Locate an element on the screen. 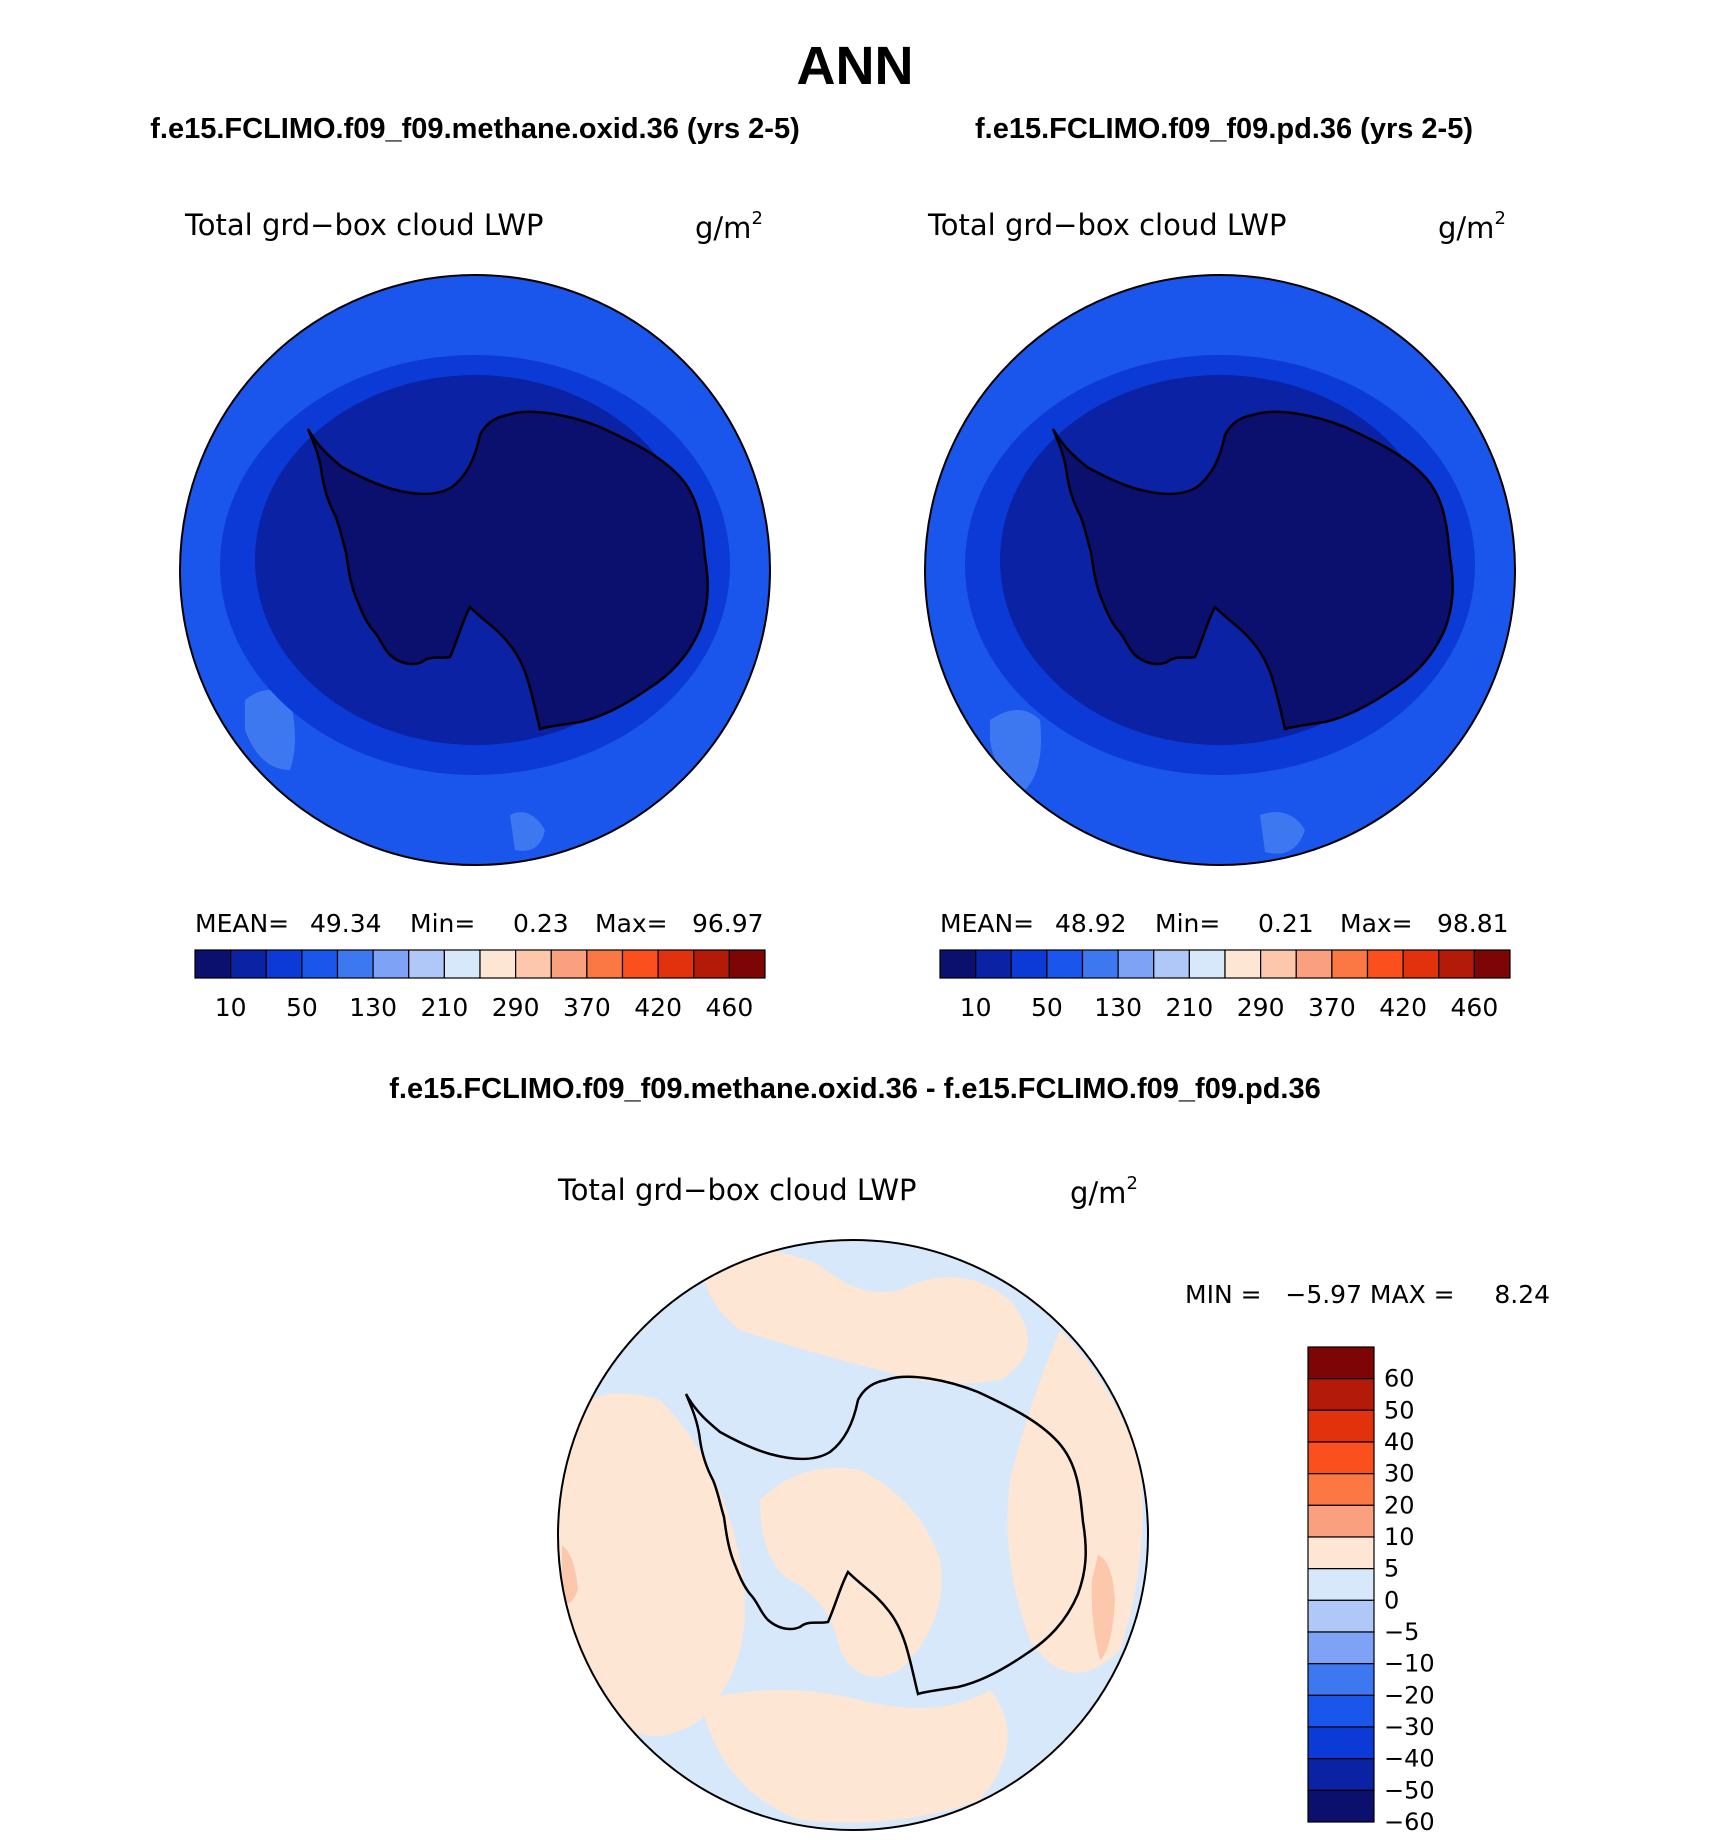 The height and width of the screenshot is (1840, 1710). colorbar-tick-label: −60 is located at coordinates (1409, 1822).